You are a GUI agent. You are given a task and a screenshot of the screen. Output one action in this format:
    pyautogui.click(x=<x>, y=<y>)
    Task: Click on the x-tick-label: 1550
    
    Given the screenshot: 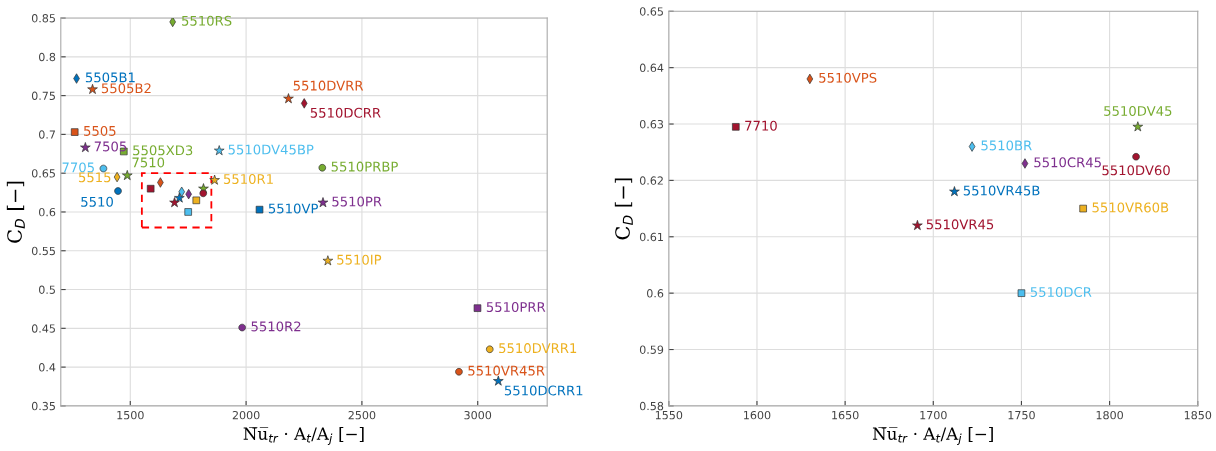 What is the action you would take?
    pyautogui.click(x=669, y=415)
    